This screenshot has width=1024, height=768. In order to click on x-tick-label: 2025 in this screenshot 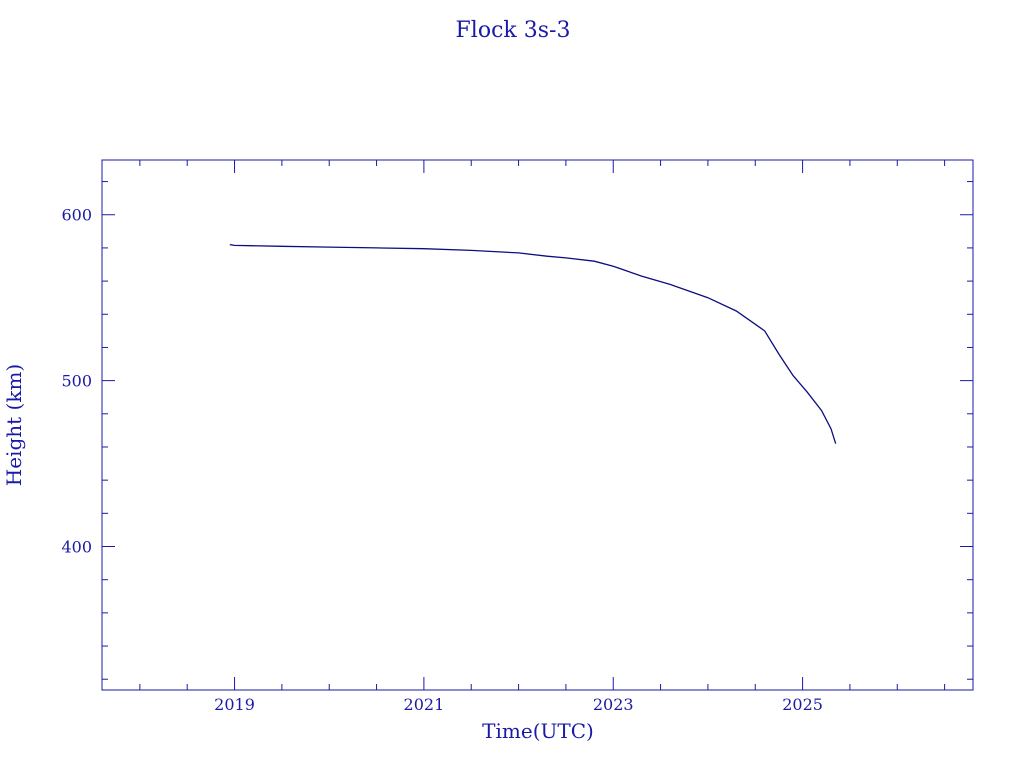, I will do `click(802, 704)`.